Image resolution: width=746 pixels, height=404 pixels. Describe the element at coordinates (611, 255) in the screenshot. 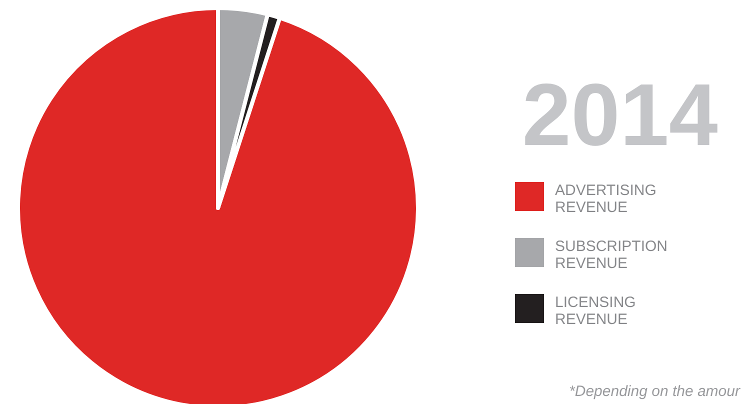

I see `legend-label: SUBSCRIPTION REVENUE` at that location.